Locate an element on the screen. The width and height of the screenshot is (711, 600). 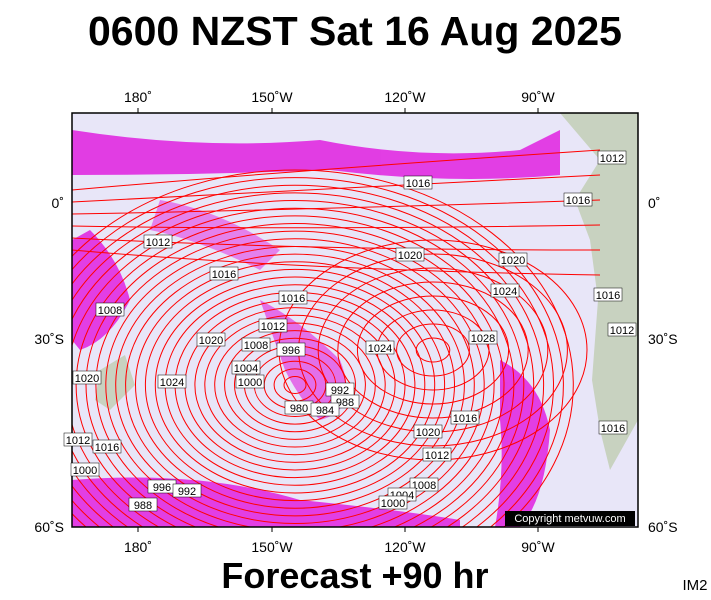
lat-label: 30˚S is located at coordinates (49, 339).